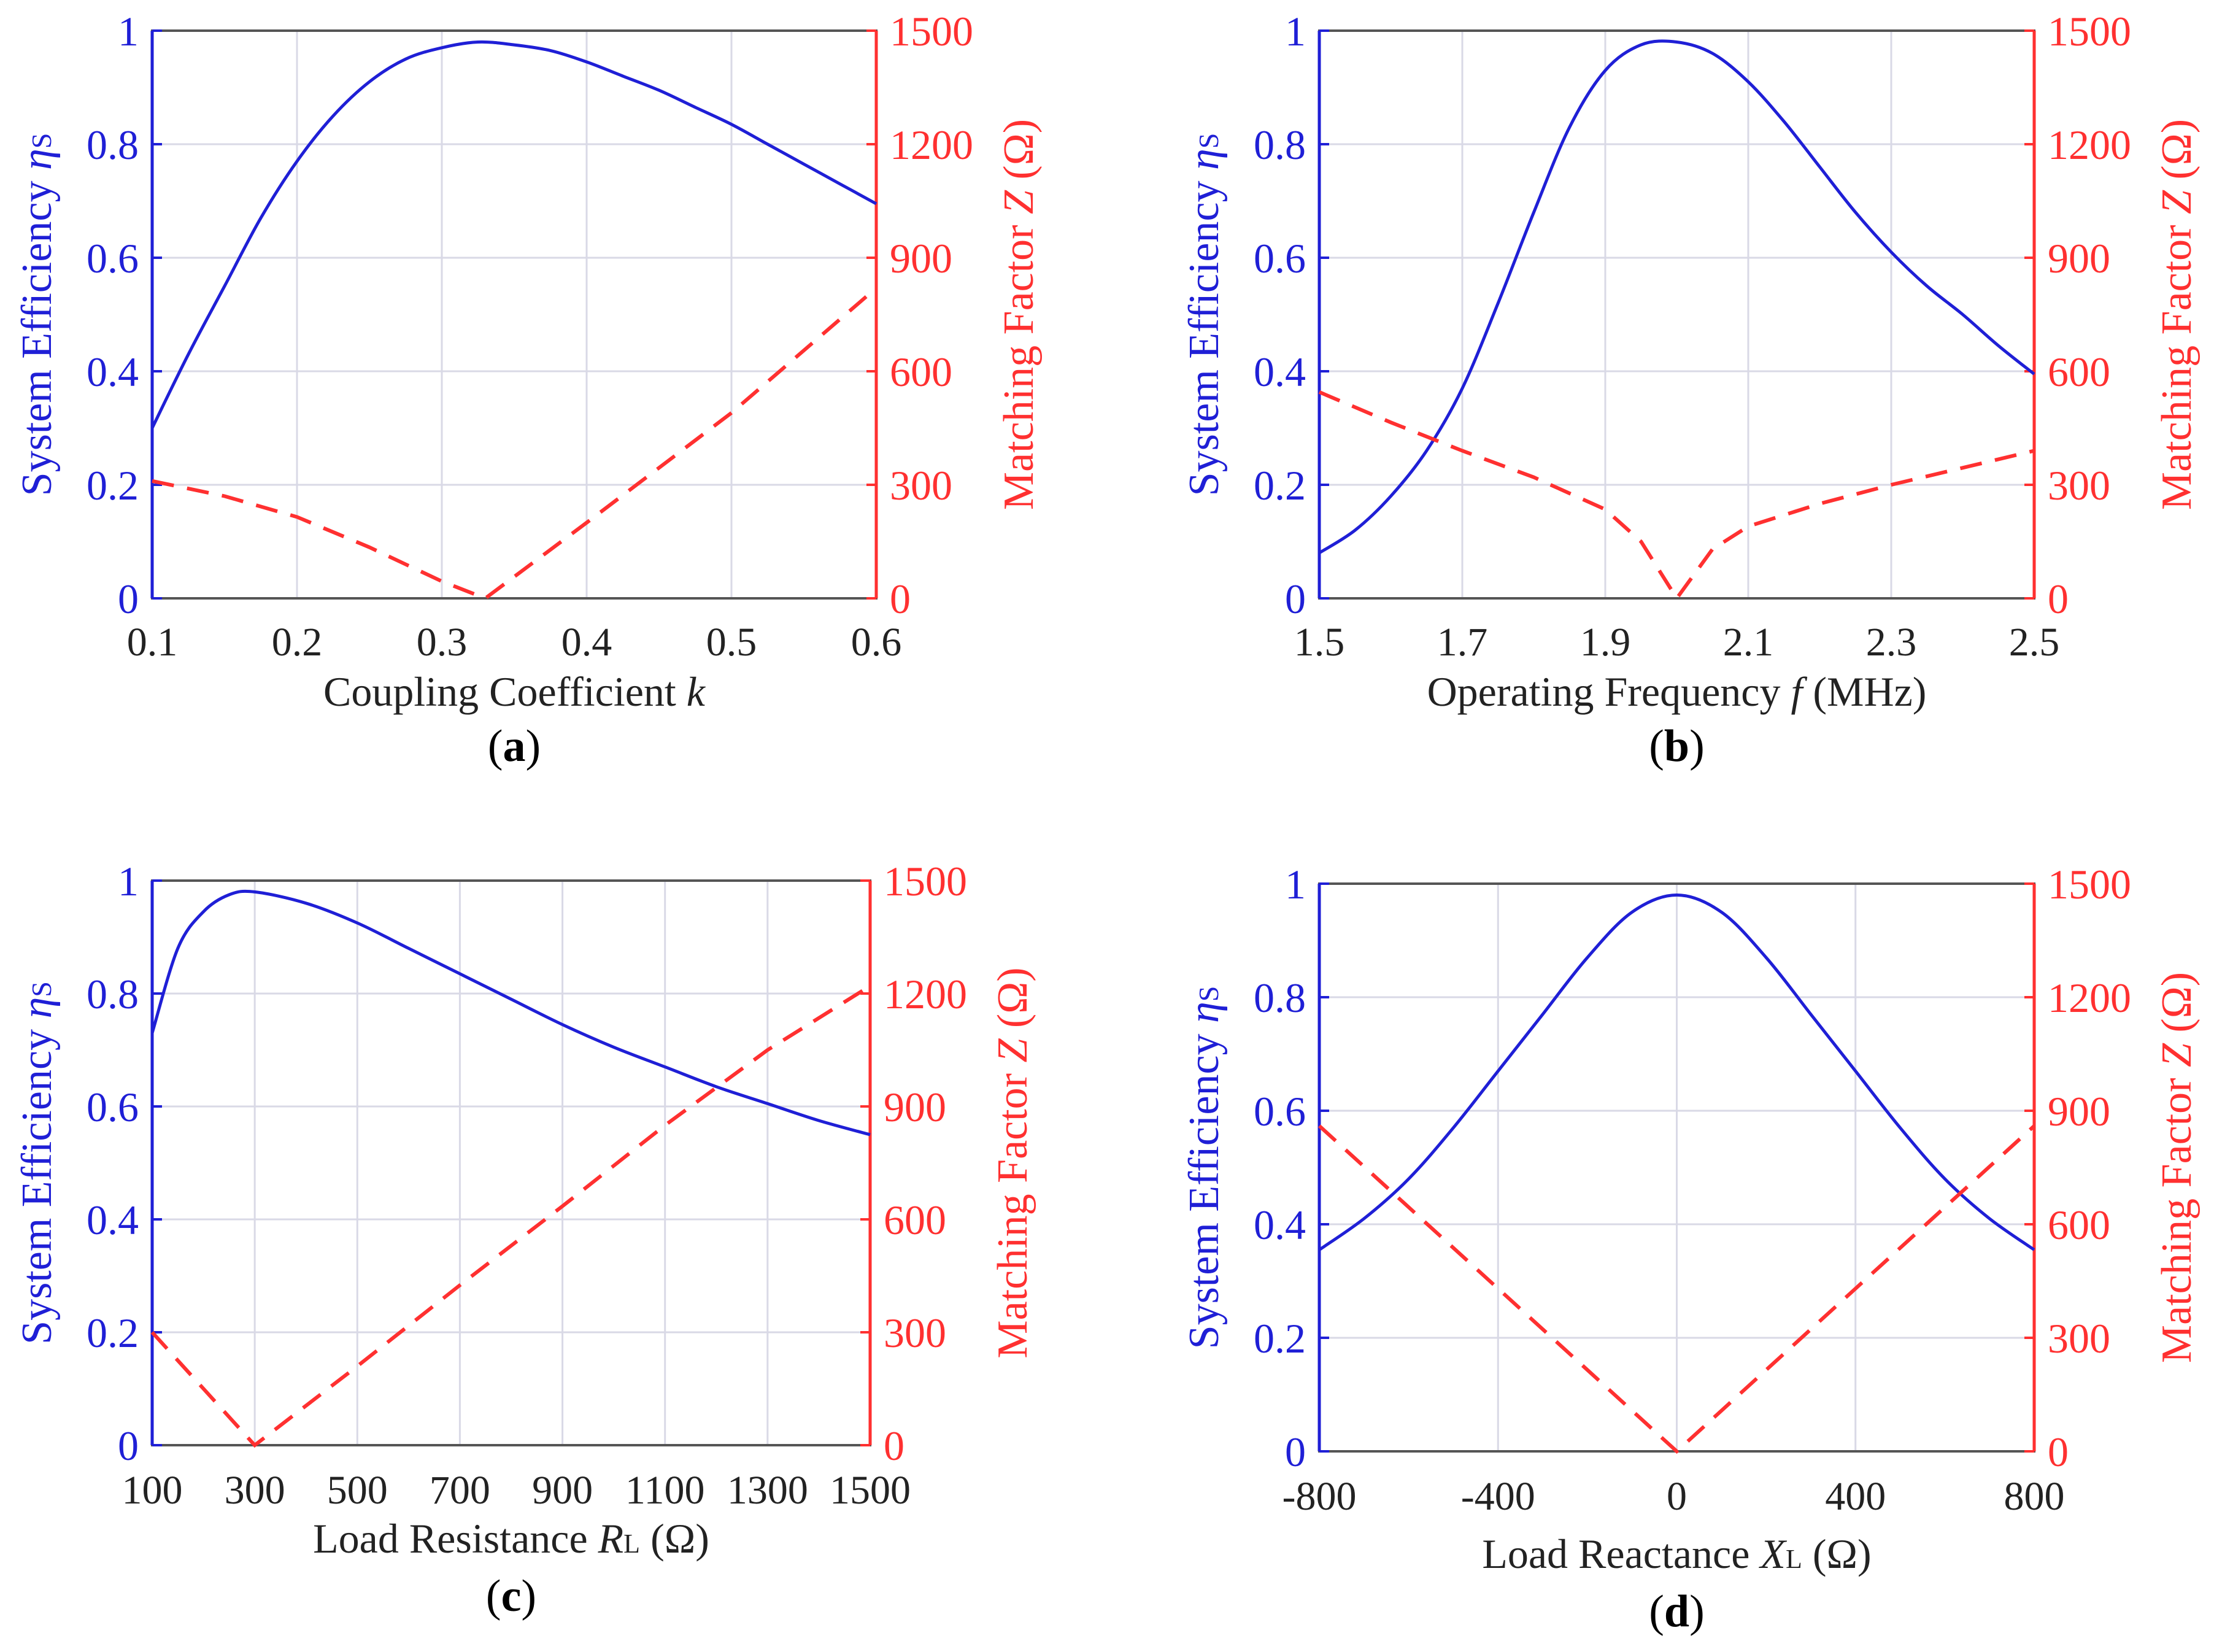 This screenshot has height=1652, width=2214. Describe the element at coordinates (511, 1596) in the screenshot. I see `panel-label: (c)` at that location.